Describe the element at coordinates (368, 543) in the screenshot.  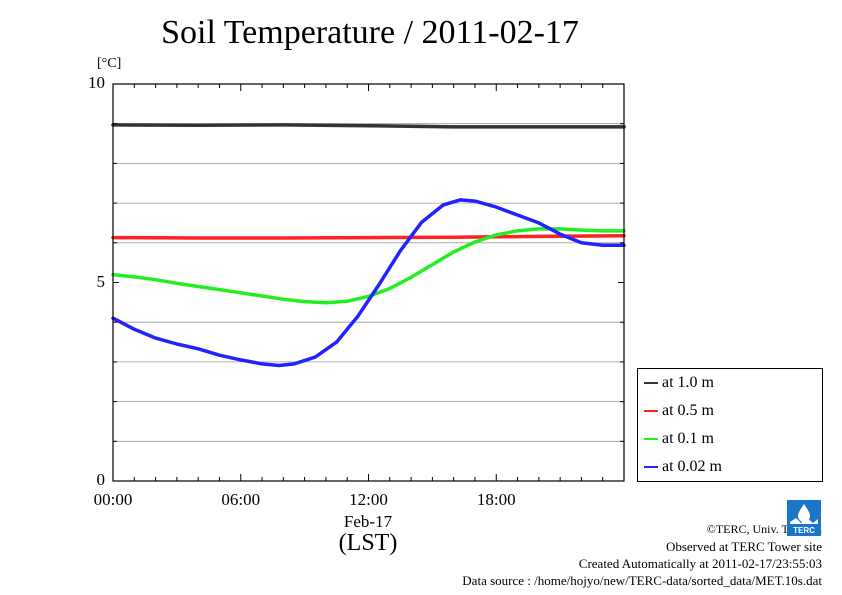
I see `x-axis-title: (LST)` at that location.